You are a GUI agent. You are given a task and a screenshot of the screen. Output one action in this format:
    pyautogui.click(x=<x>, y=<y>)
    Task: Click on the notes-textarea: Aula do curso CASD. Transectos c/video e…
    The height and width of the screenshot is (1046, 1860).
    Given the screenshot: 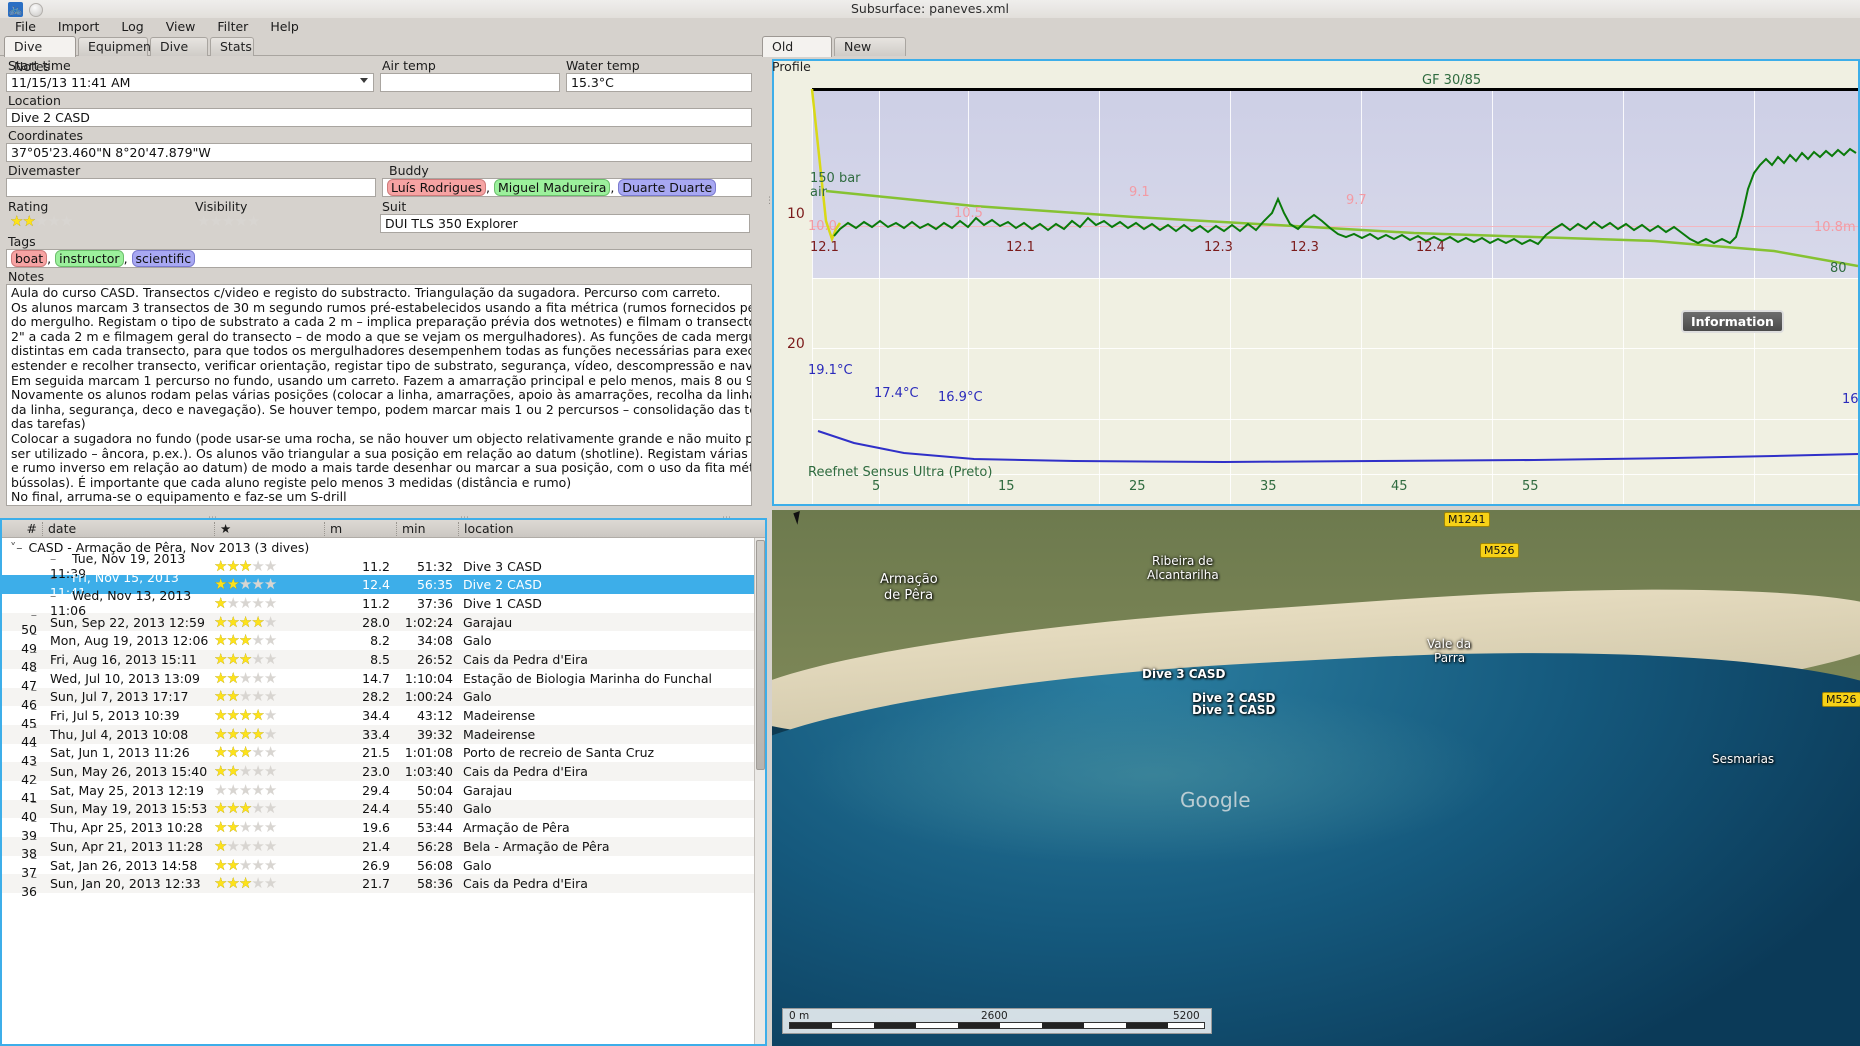 What is the action you would take?
    pyautogui.click(x=379, y=395)
    